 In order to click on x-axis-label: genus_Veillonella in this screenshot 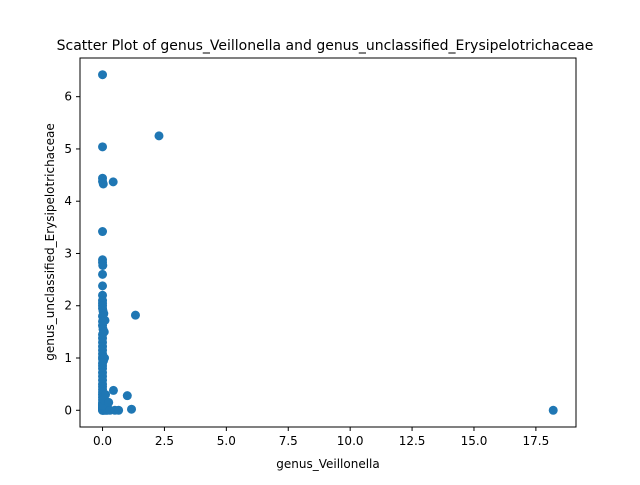, I will do `click(327, 464)`.